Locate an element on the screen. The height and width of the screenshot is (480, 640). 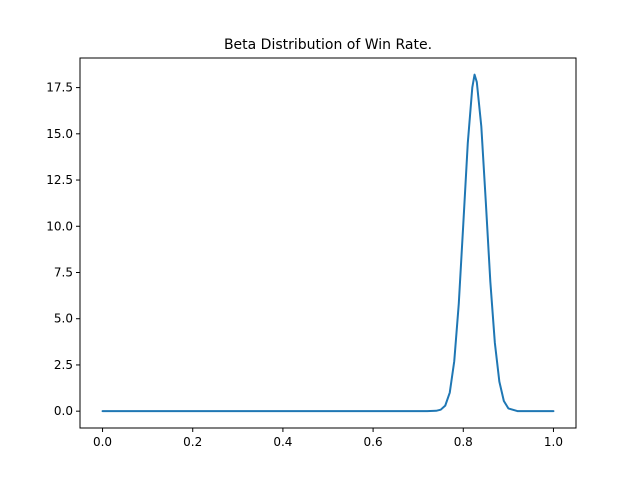
x-tick-label: 0.4 is located at coordinates (282, 442).